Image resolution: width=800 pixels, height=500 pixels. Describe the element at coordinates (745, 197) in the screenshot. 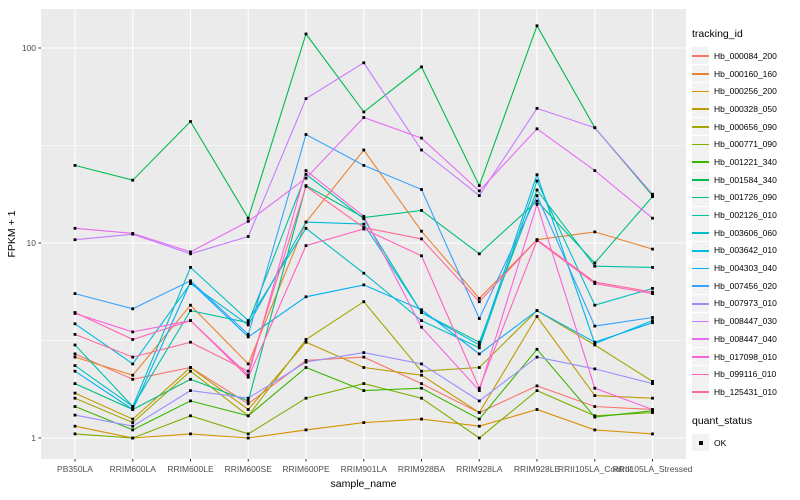

I see `legend-item: Hb_001726_090` at that location.